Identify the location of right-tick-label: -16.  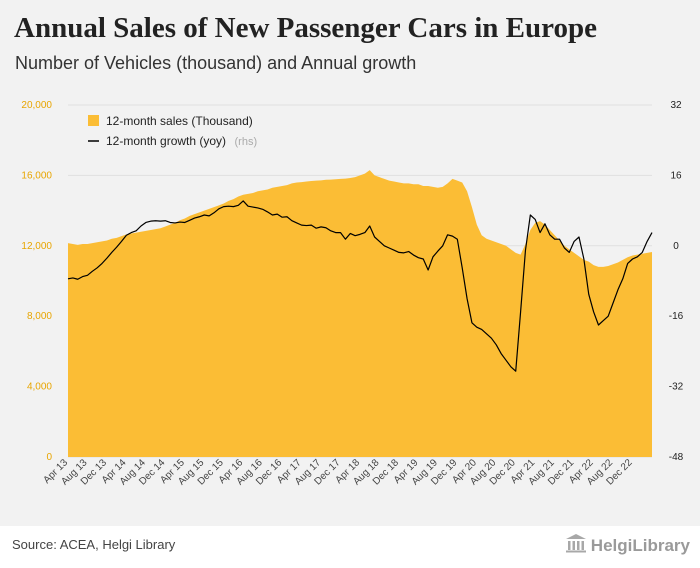
(676, 316).